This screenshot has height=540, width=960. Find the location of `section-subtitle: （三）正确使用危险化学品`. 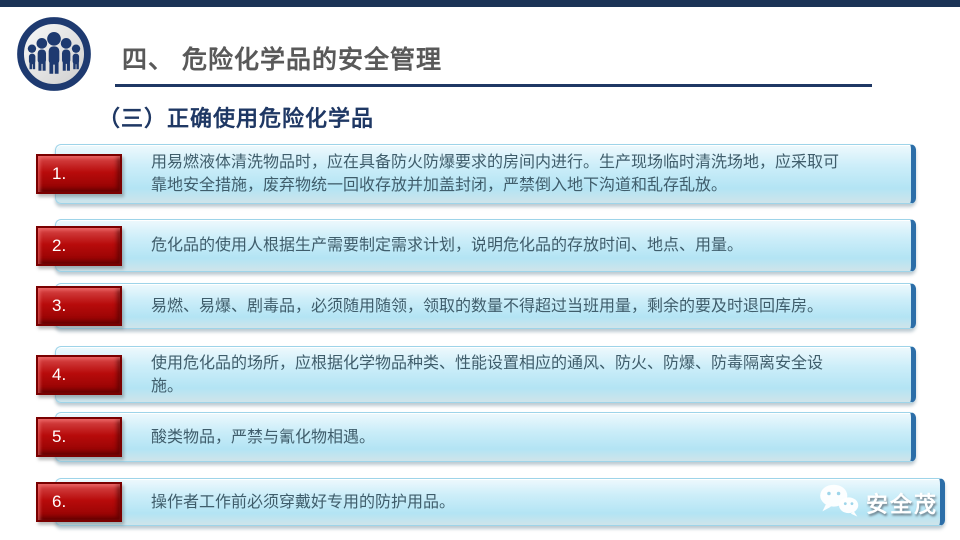

section-subtitle: （三）正确使用危险化学品 is located at coordinates (236, 118).